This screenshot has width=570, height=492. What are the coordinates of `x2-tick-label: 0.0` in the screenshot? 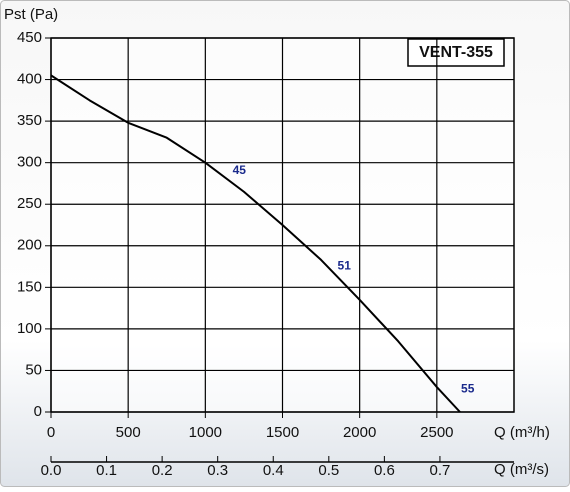 It's located at (51, 470).